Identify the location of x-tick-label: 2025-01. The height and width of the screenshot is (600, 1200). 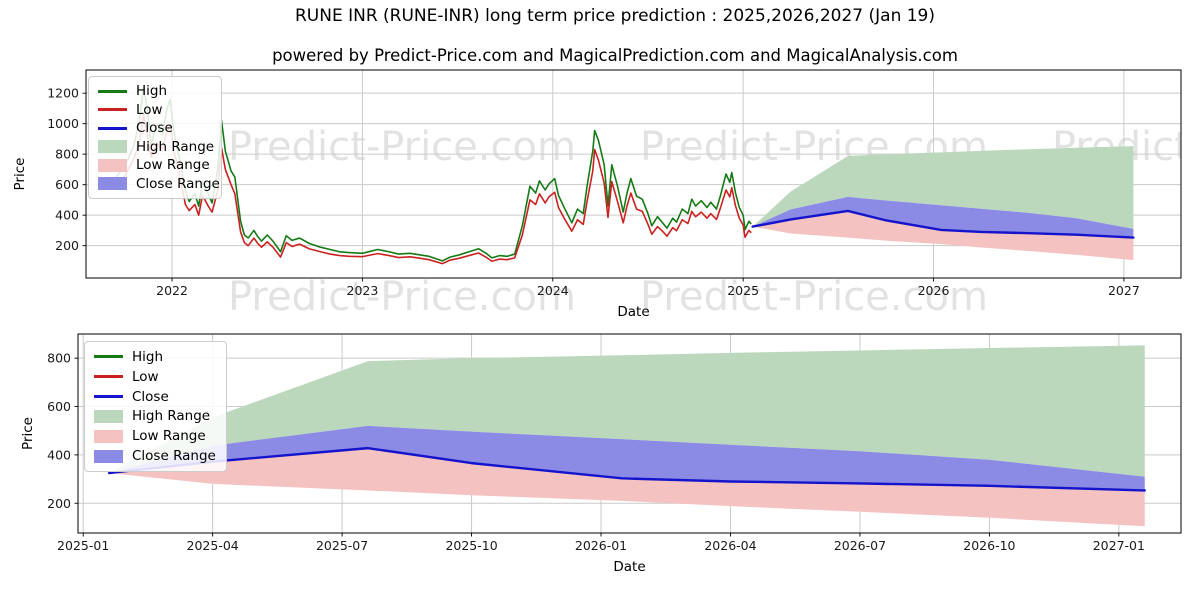
(83, 545).